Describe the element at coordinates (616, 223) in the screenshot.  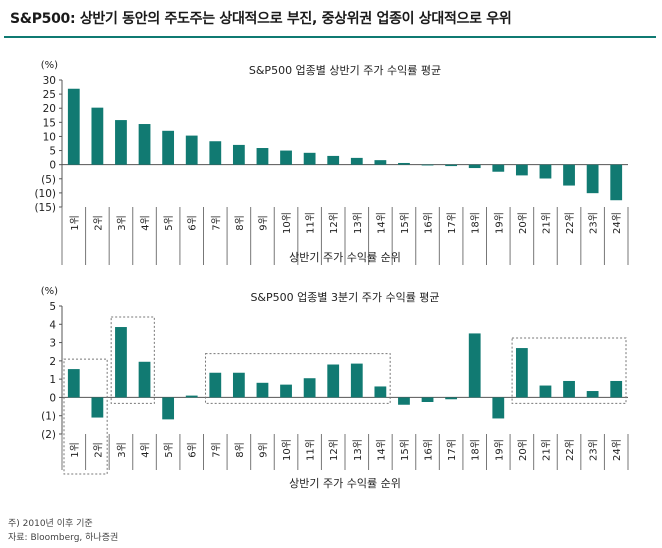
I see `x-tick-label: 24위` at that location.